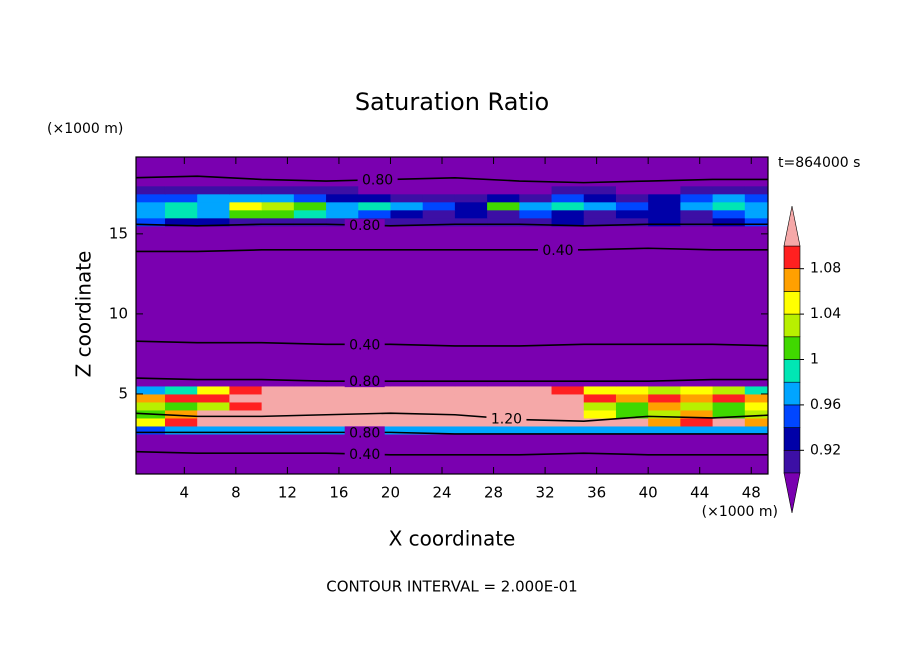 The height and width of the screenshot is (654, 904). I want to click on x-tick-label: 48, so click(751, 493).